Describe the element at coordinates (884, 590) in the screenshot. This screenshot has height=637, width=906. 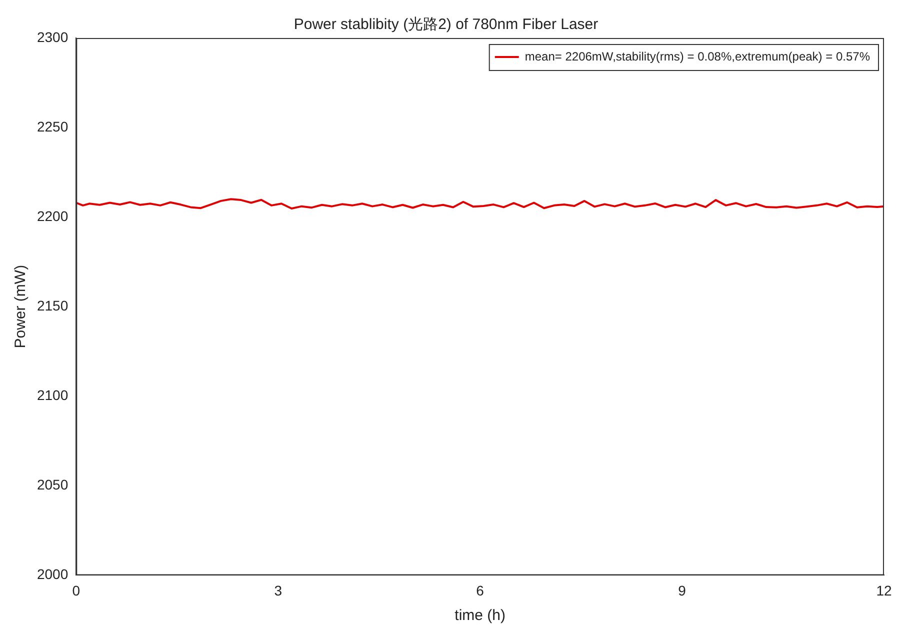
I see `x-tick-label: 12` at that location.